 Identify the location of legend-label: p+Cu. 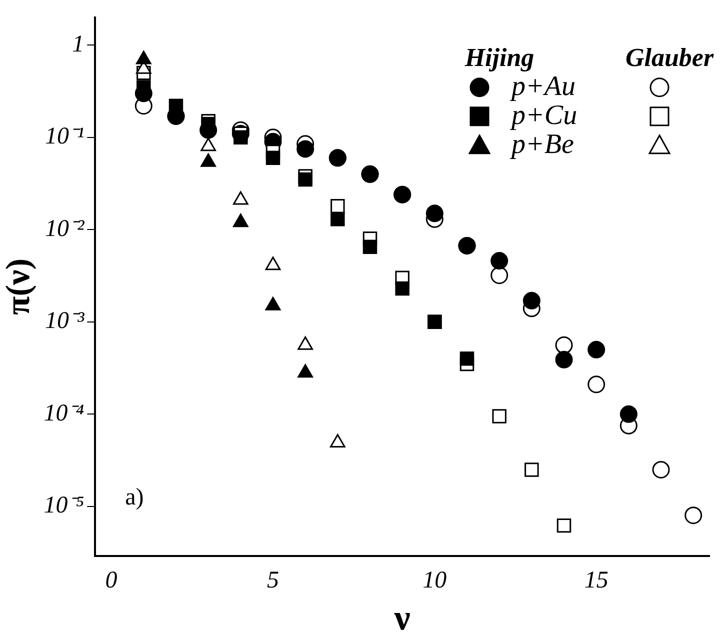
(544, 115).